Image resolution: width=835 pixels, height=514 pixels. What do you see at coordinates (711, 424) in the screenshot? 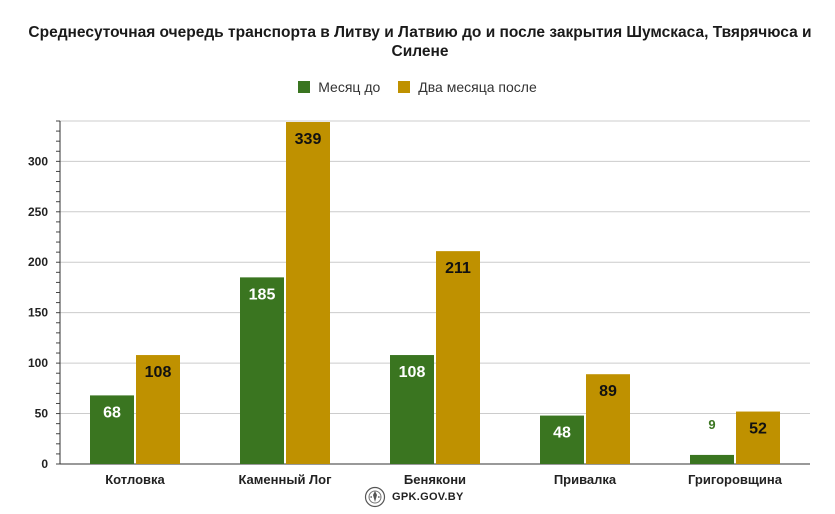
I see `data-label: 9` at bounding box center [711, 424].